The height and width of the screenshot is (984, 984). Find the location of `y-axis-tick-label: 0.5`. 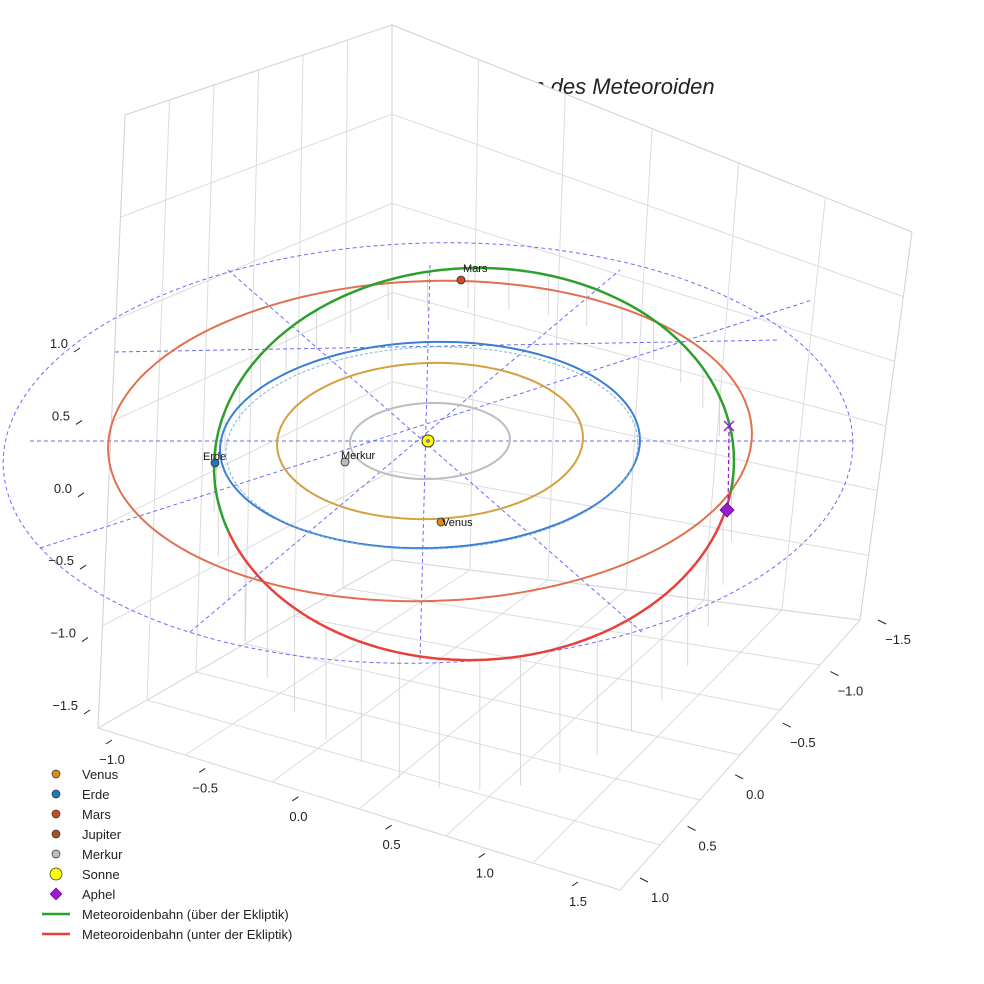

y-axis-tick-label: 0.5 is located at coordinates (708, 845).